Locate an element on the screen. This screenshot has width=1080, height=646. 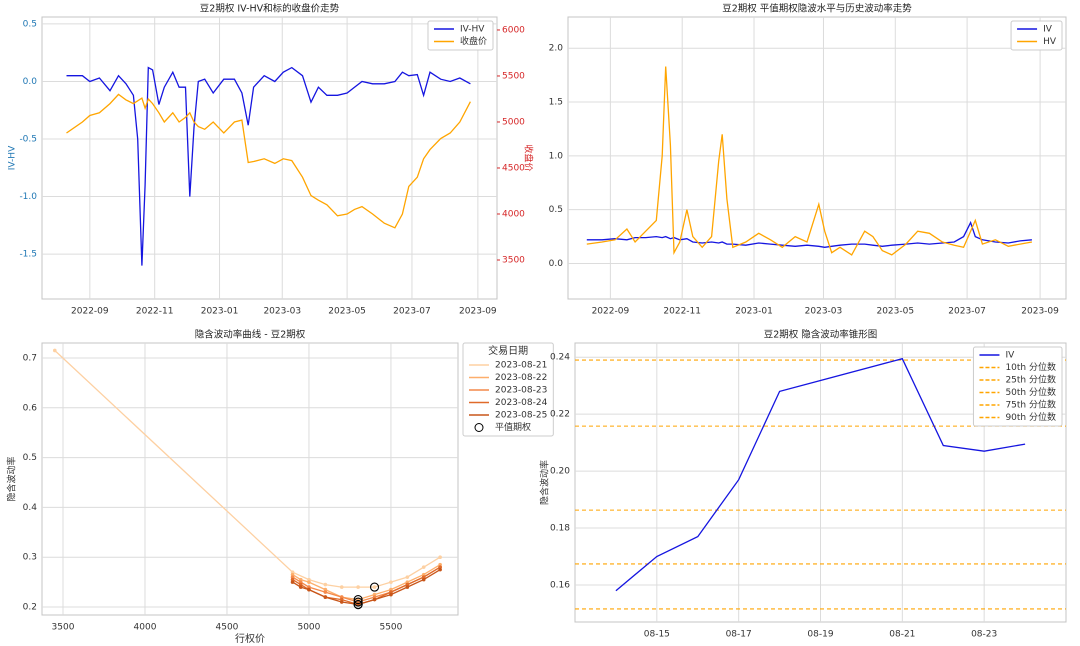
y2-tick-label: 4000 is located at coordinates (513, 214).